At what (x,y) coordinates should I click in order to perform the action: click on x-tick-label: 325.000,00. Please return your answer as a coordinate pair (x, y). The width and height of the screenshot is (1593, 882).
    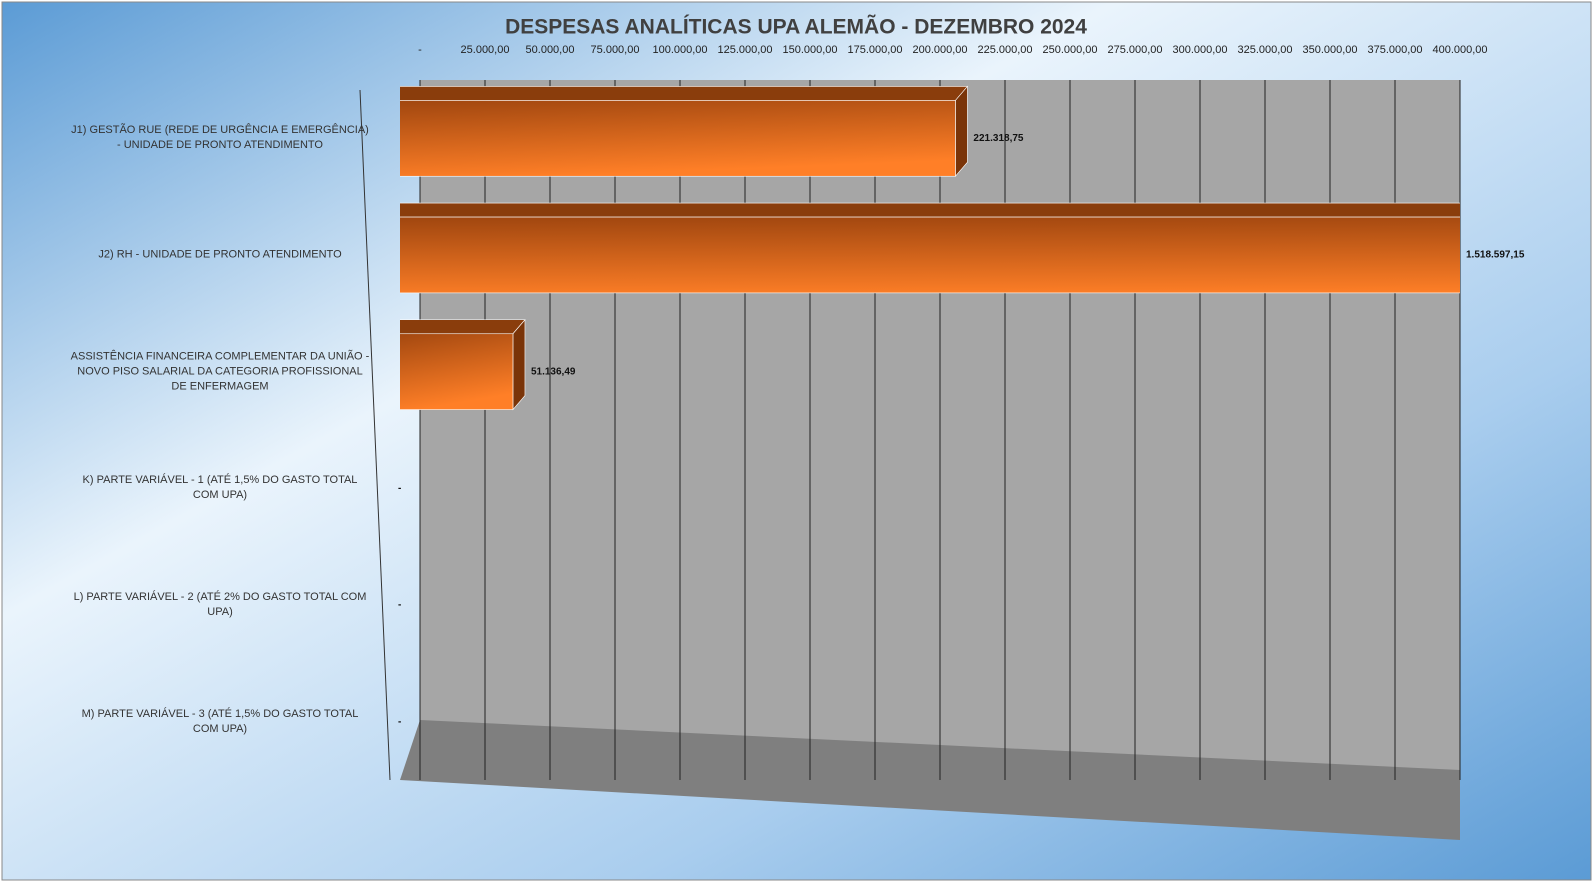
    Looking at the image, I should click on (1264, 50).